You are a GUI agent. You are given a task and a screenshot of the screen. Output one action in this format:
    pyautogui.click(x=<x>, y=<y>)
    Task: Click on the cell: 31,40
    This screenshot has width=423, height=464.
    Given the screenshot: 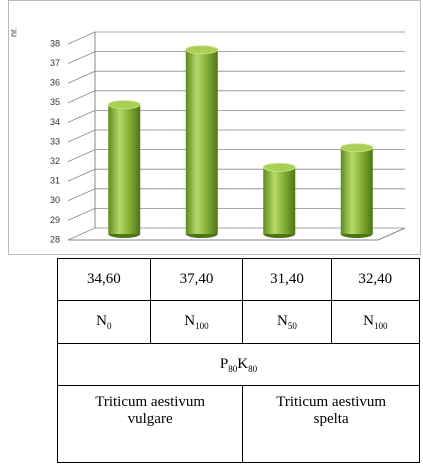 What is the action you would take?
    pyautogui.click(x=287, y=279)
    